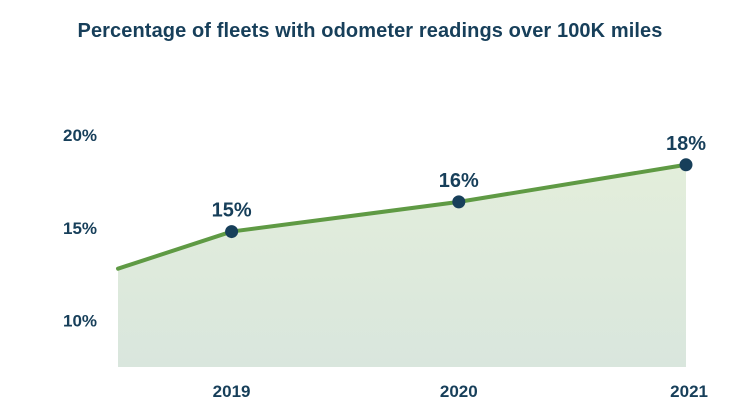  Describe the element at coordinates (232, 391) in the screenshot. I see `x-tick-label: 2019` at that location.